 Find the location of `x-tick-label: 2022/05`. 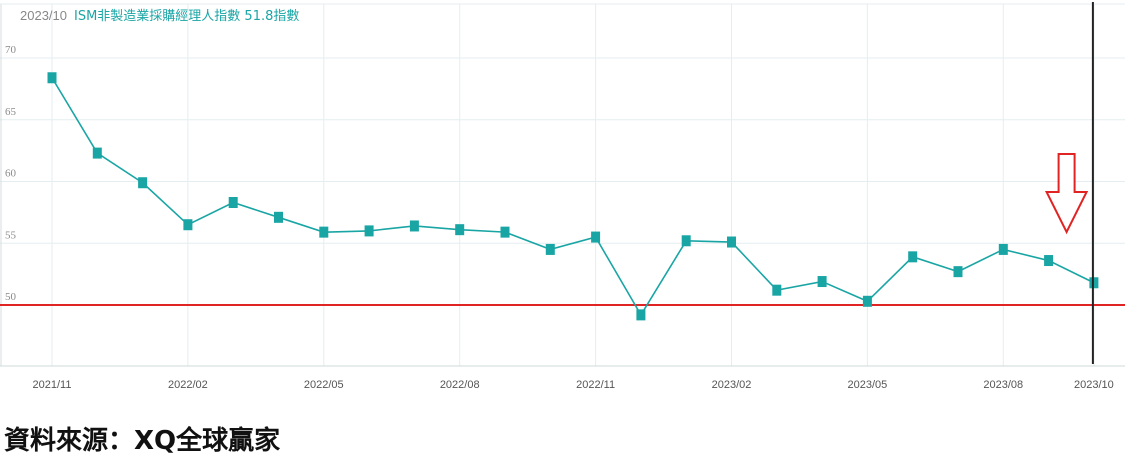

x-tick-label: 2022/05 is located at coordinates (324, 385).